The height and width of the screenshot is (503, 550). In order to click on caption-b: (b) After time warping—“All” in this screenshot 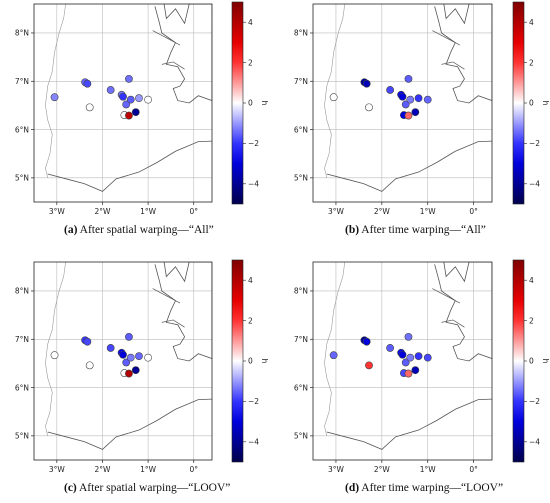, I will do `click(415, 230)`.